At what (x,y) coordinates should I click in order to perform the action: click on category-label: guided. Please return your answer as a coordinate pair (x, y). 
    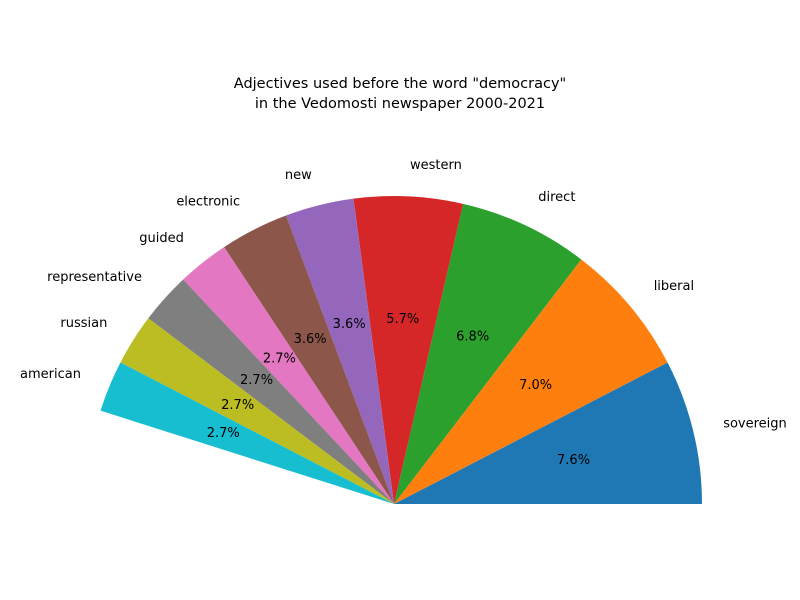
    Looking at the image, I should click on (161, 238).